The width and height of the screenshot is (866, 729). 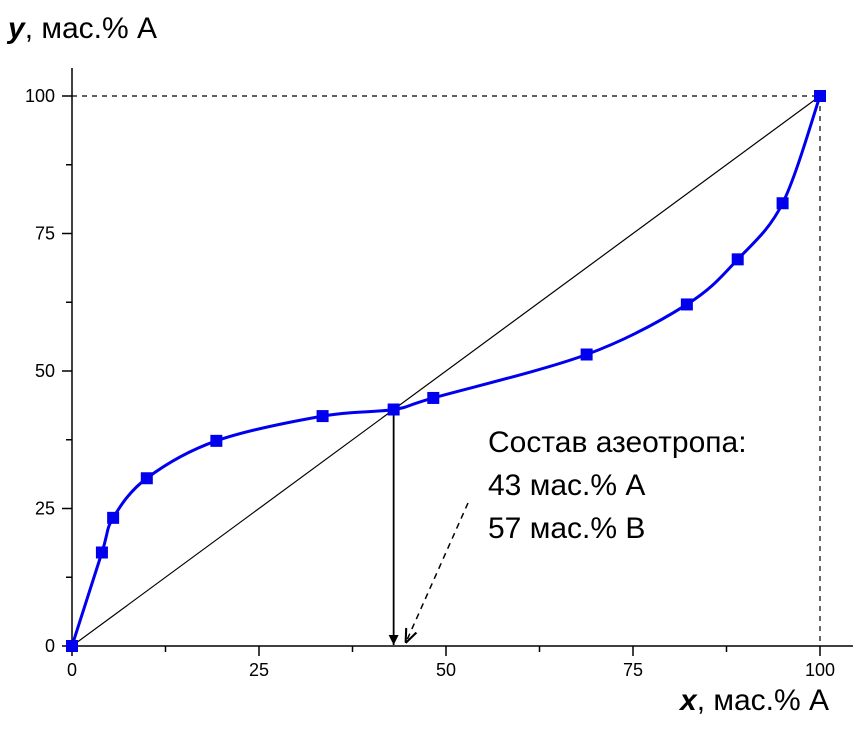 I want to click on x-tick-label: 50, so click(x=446, y=670).